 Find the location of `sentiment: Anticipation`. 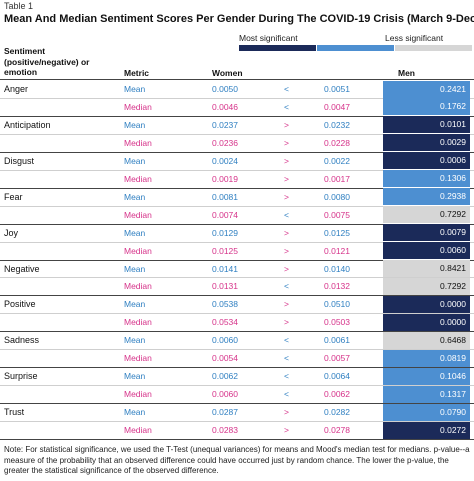

sentiment: Anticipation is located at coordinates (27, 124).